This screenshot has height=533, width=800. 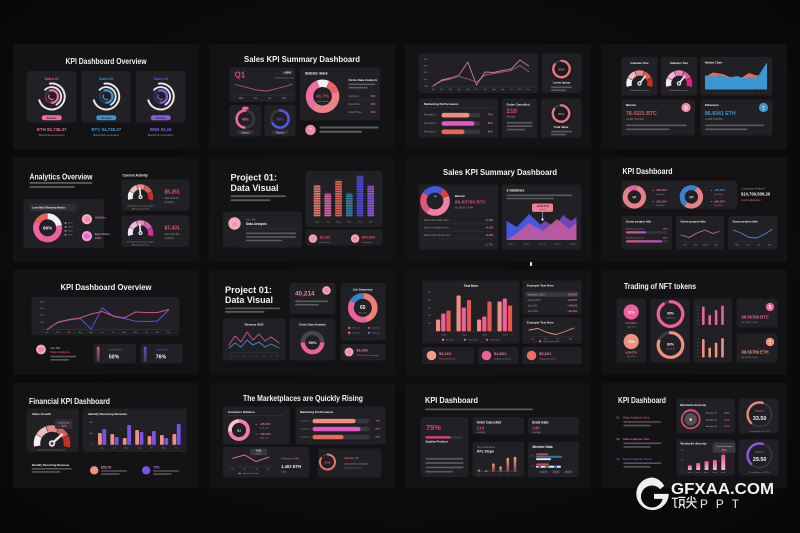 I want to click on svg-text: Sales Two Matrix Item, so click(x=436, y=228).